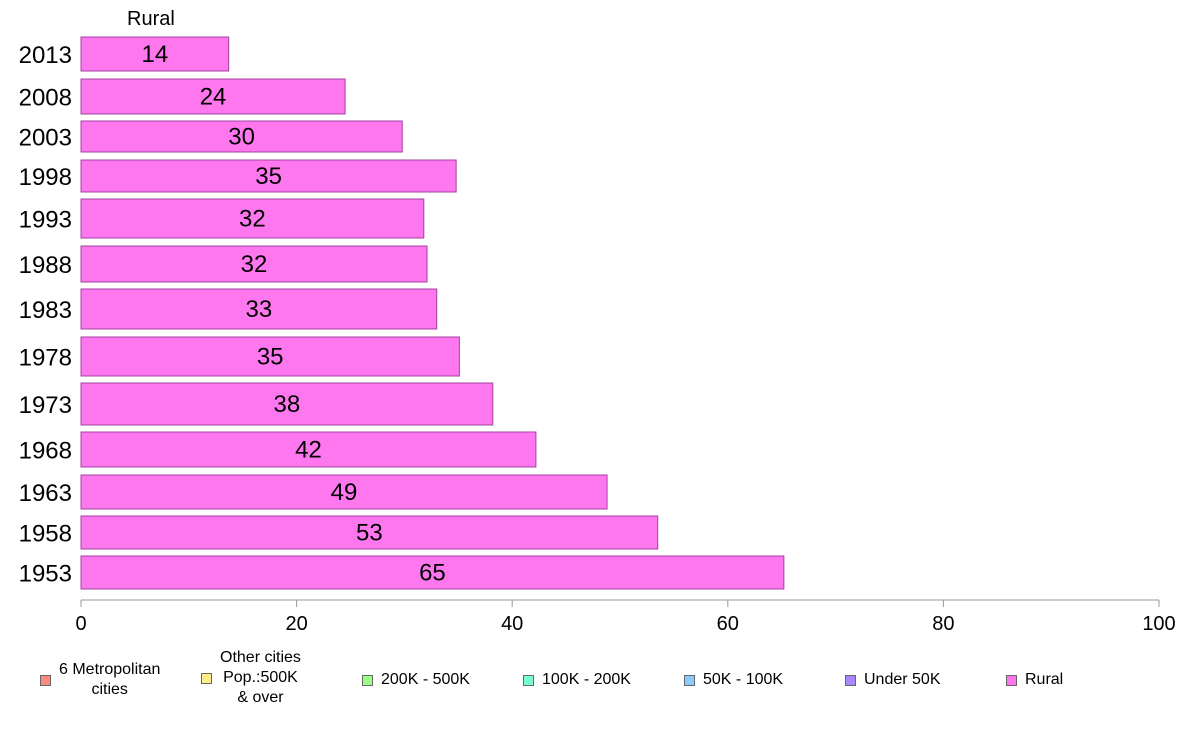 The height and width of the screenshot is (736, 1188). Describe the element at coordinates (425, 679) in the screenshot. I see `legend-label: 200K - 500K` at that location.